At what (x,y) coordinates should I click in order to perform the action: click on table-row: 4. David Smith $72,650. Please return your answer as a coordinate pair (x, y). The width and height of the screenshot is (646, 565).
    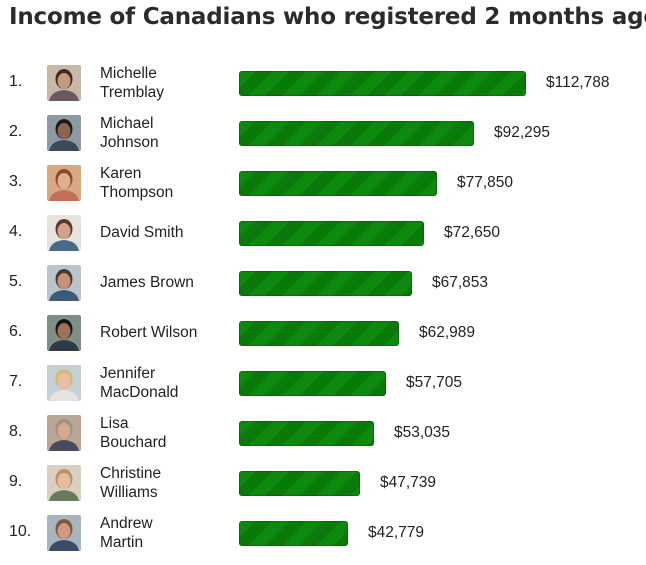
    Looking at the image, I should click on (323, 233).